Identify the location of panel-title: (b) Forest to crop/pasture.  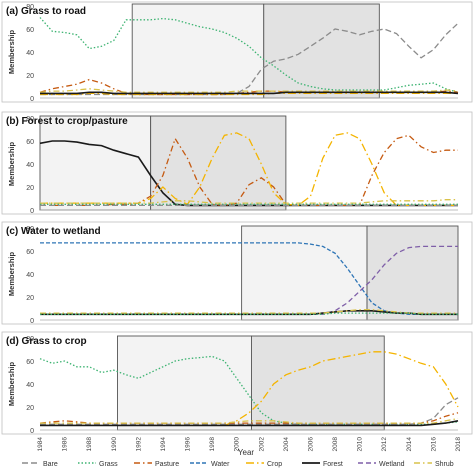
(67, 121).